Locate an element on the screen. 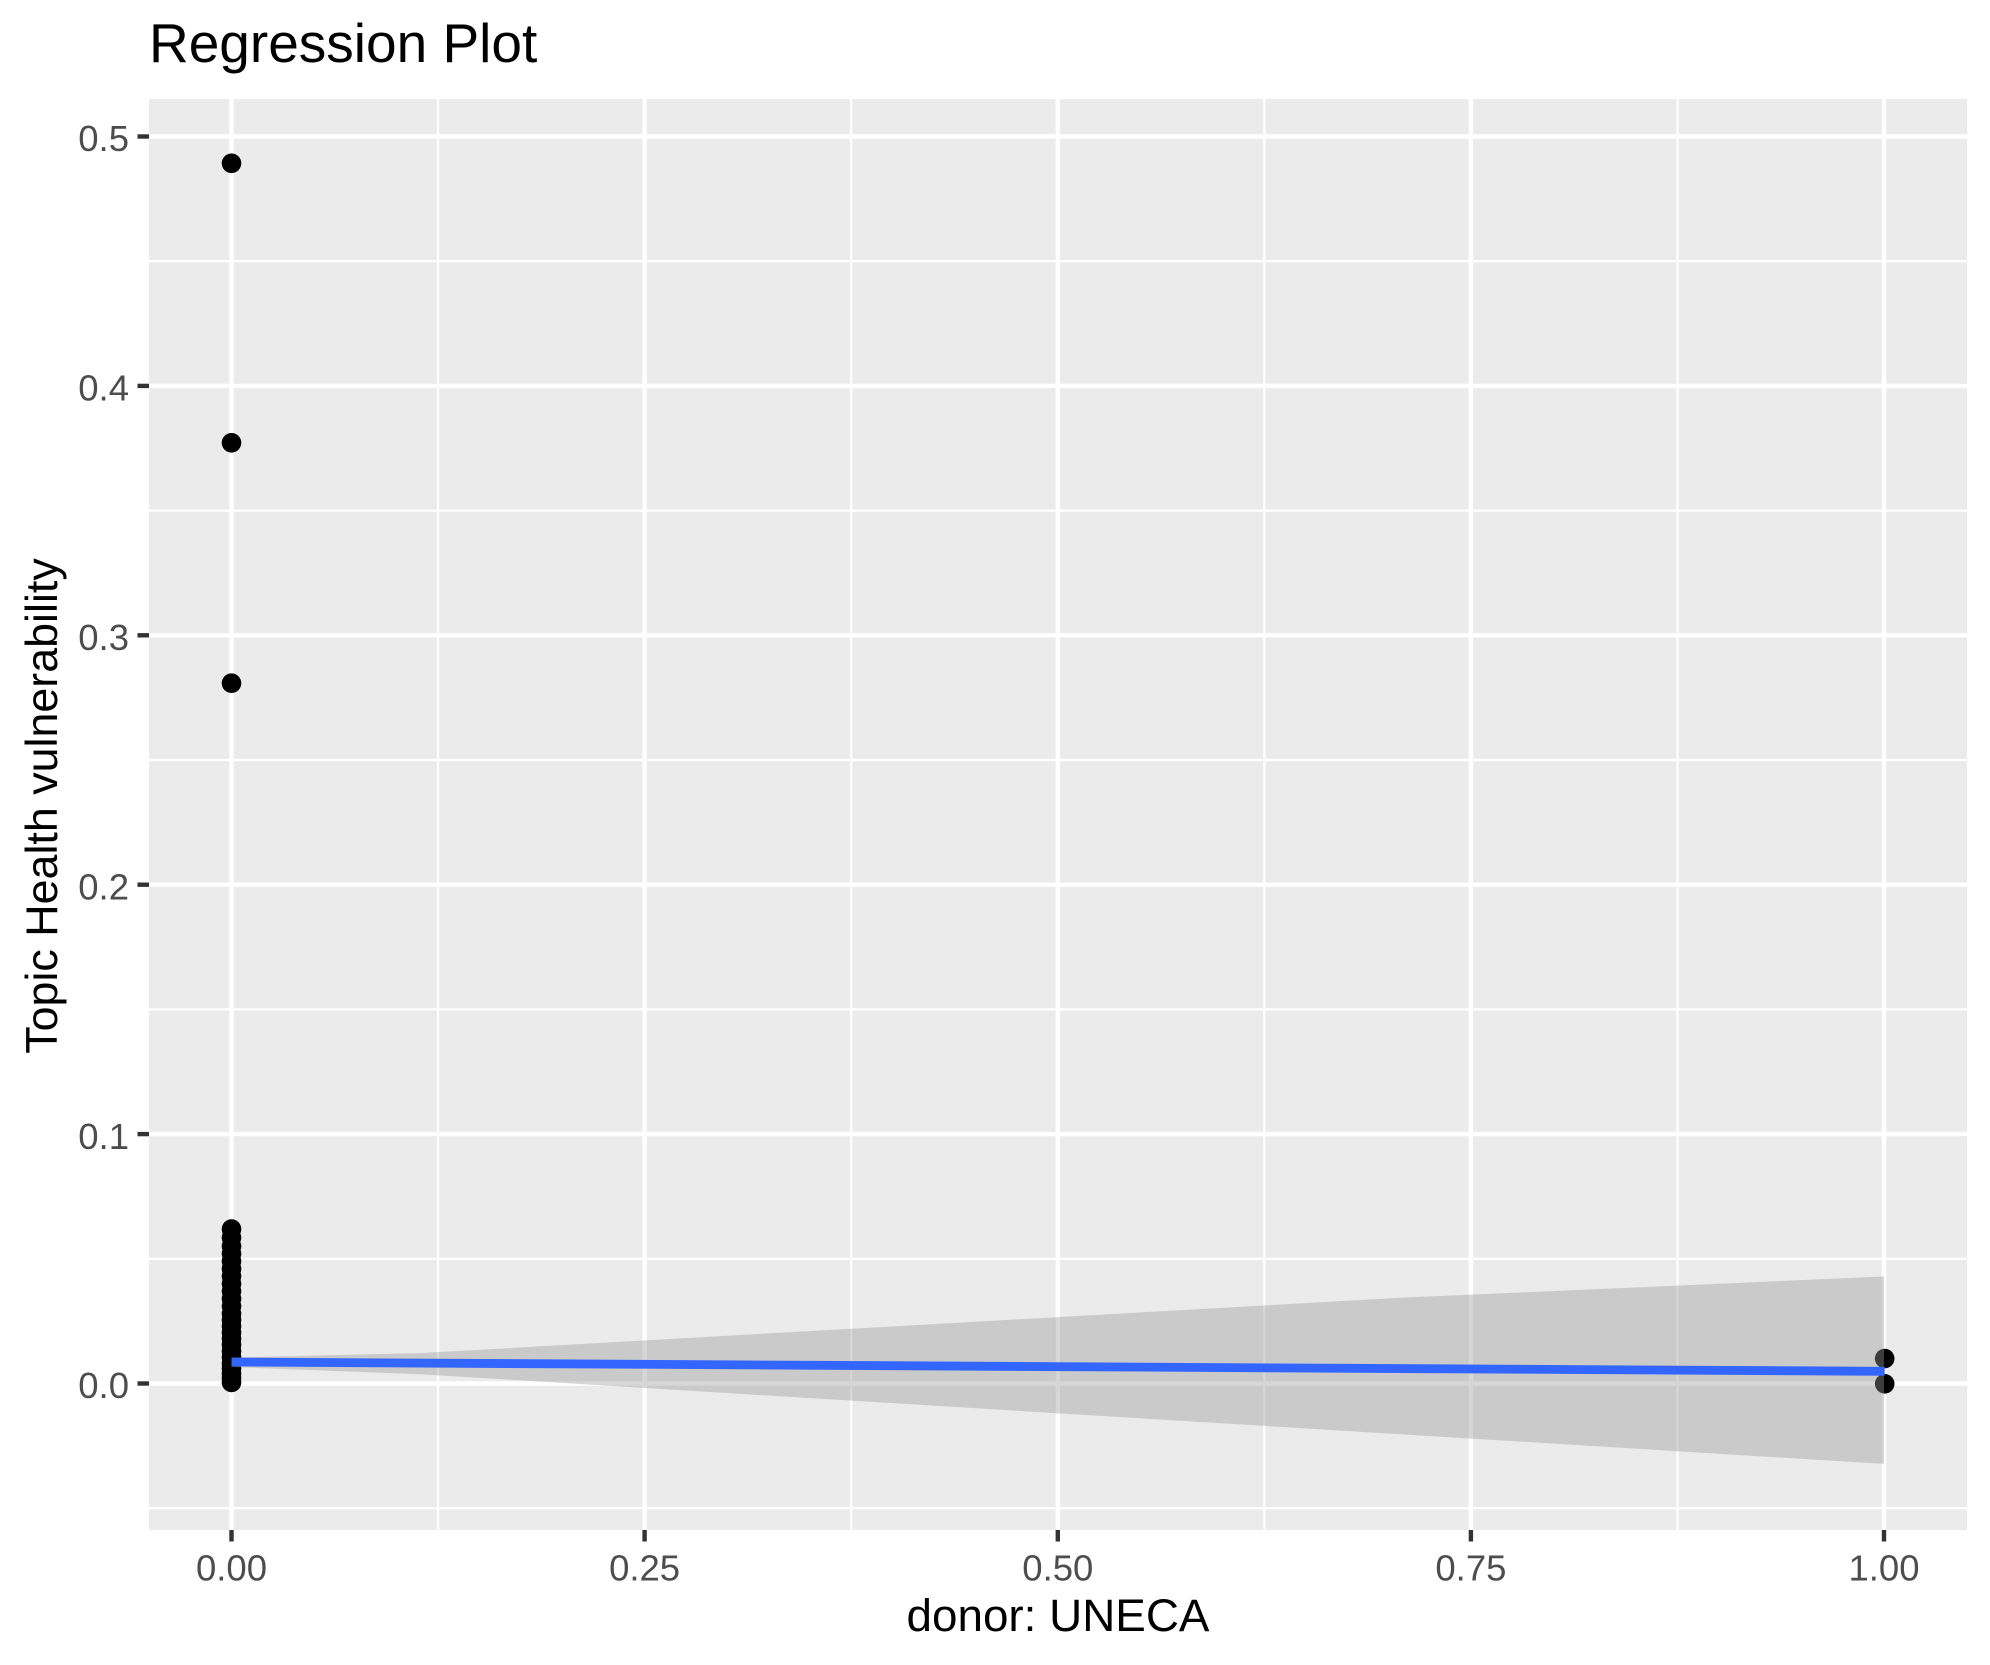 The width and height of the screenshot is (1990, 1665). svg-text: 1.00 is located at coordinates (1883, 1568).